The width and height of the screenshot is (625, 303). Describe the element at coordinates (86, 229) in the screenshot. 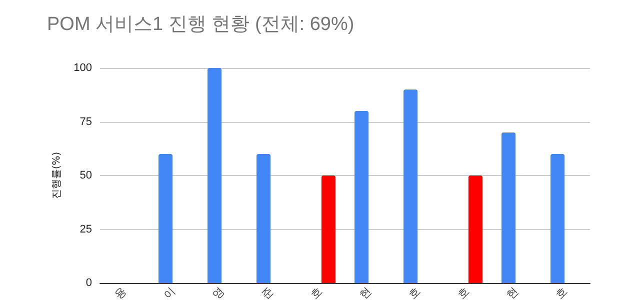

I see `y-tick-label: 25` at that location.